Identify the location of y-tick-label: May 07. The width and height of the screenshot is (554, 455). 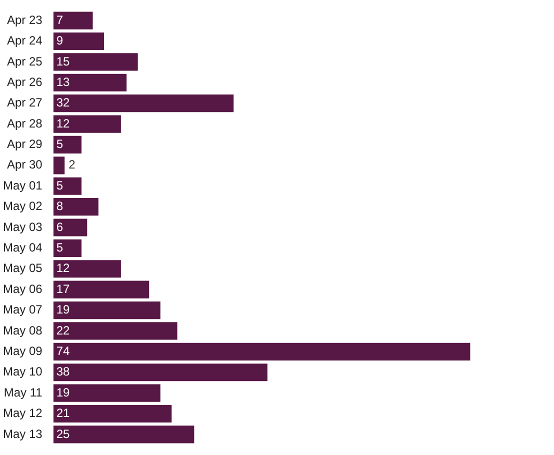
(22, 309).